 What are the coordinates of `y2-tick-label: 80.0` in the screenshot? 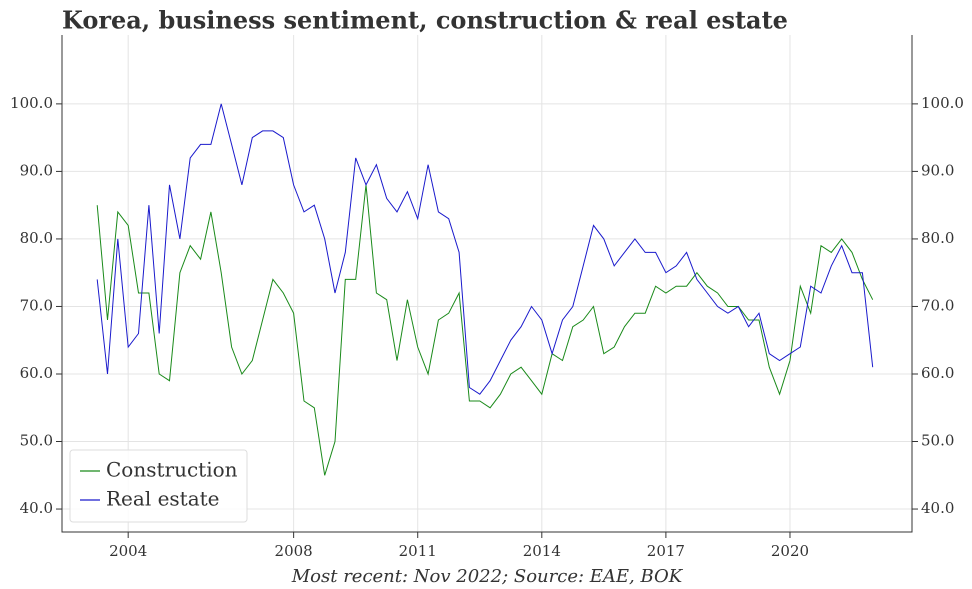 It's located at (937, 238).